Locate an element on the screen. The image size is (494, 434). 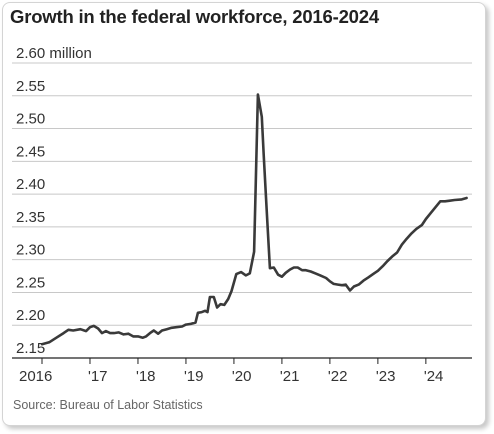
y-tick-label: 2.45 is located at coordinates (30, 151).